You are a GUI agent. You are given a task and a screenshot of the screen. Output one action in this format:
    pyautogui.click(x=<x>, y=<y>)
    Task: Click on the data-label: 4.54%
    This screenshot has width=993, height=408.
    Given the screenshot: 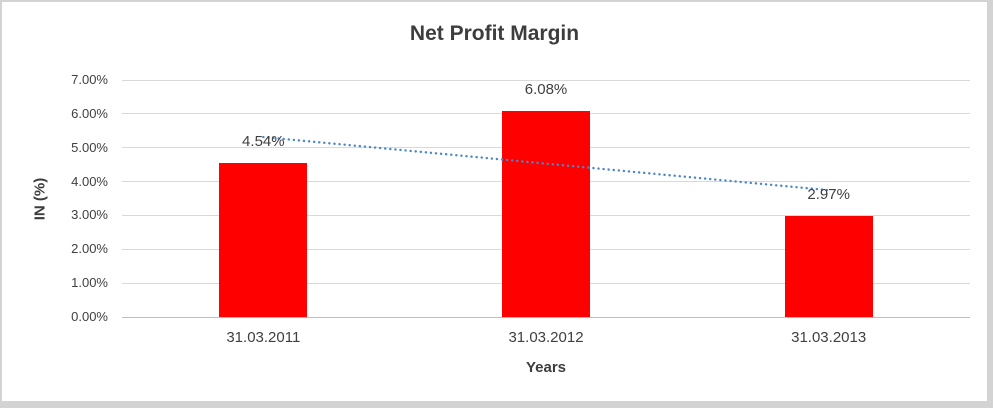 What is the action you would take?
    pyautogui.click(x=263, y=142)
    